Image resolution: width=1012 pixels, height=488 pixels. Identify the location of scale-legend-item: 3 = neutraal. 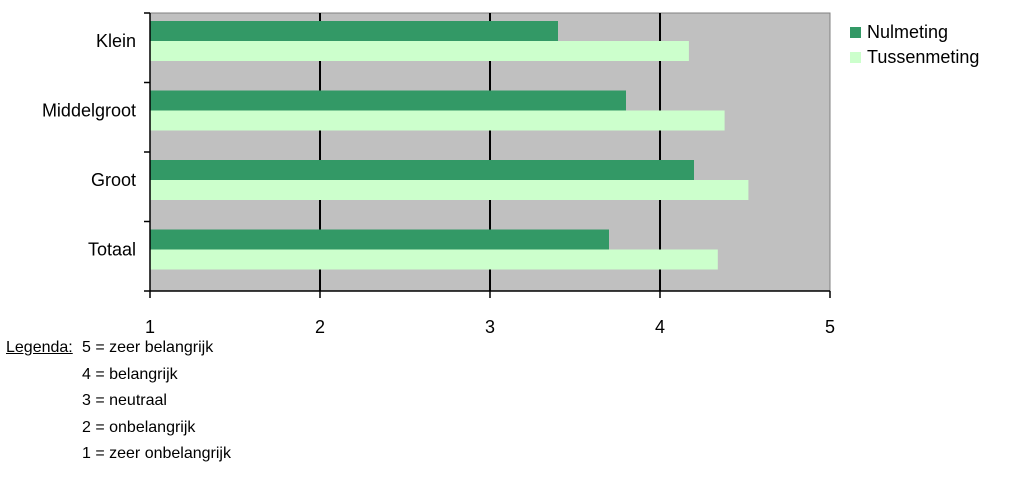
(124, 400).